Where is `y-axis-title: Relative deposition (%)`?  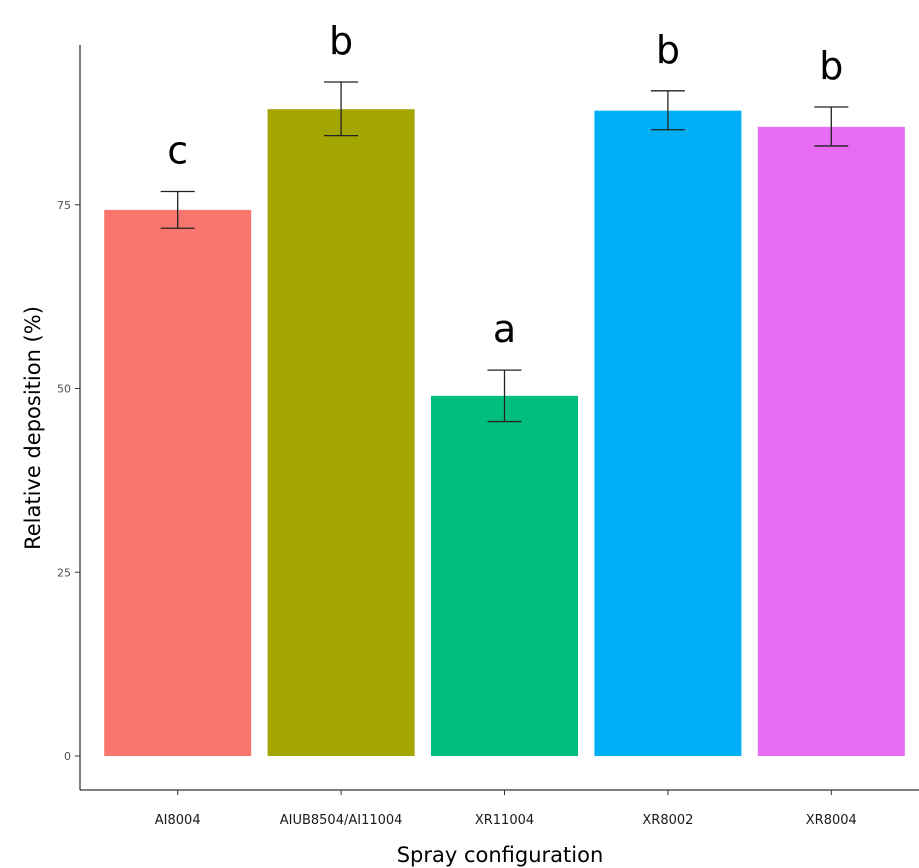
y-axis-title: Relative deposition (%) is located at coordinates (33, 428).